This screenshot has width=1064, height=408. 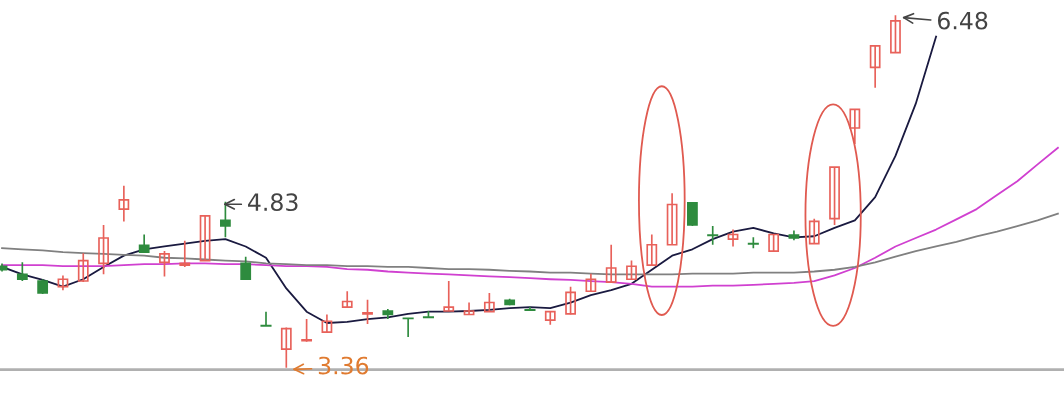 I want to click on annotation: 6.48, so click(x=962, y=20).